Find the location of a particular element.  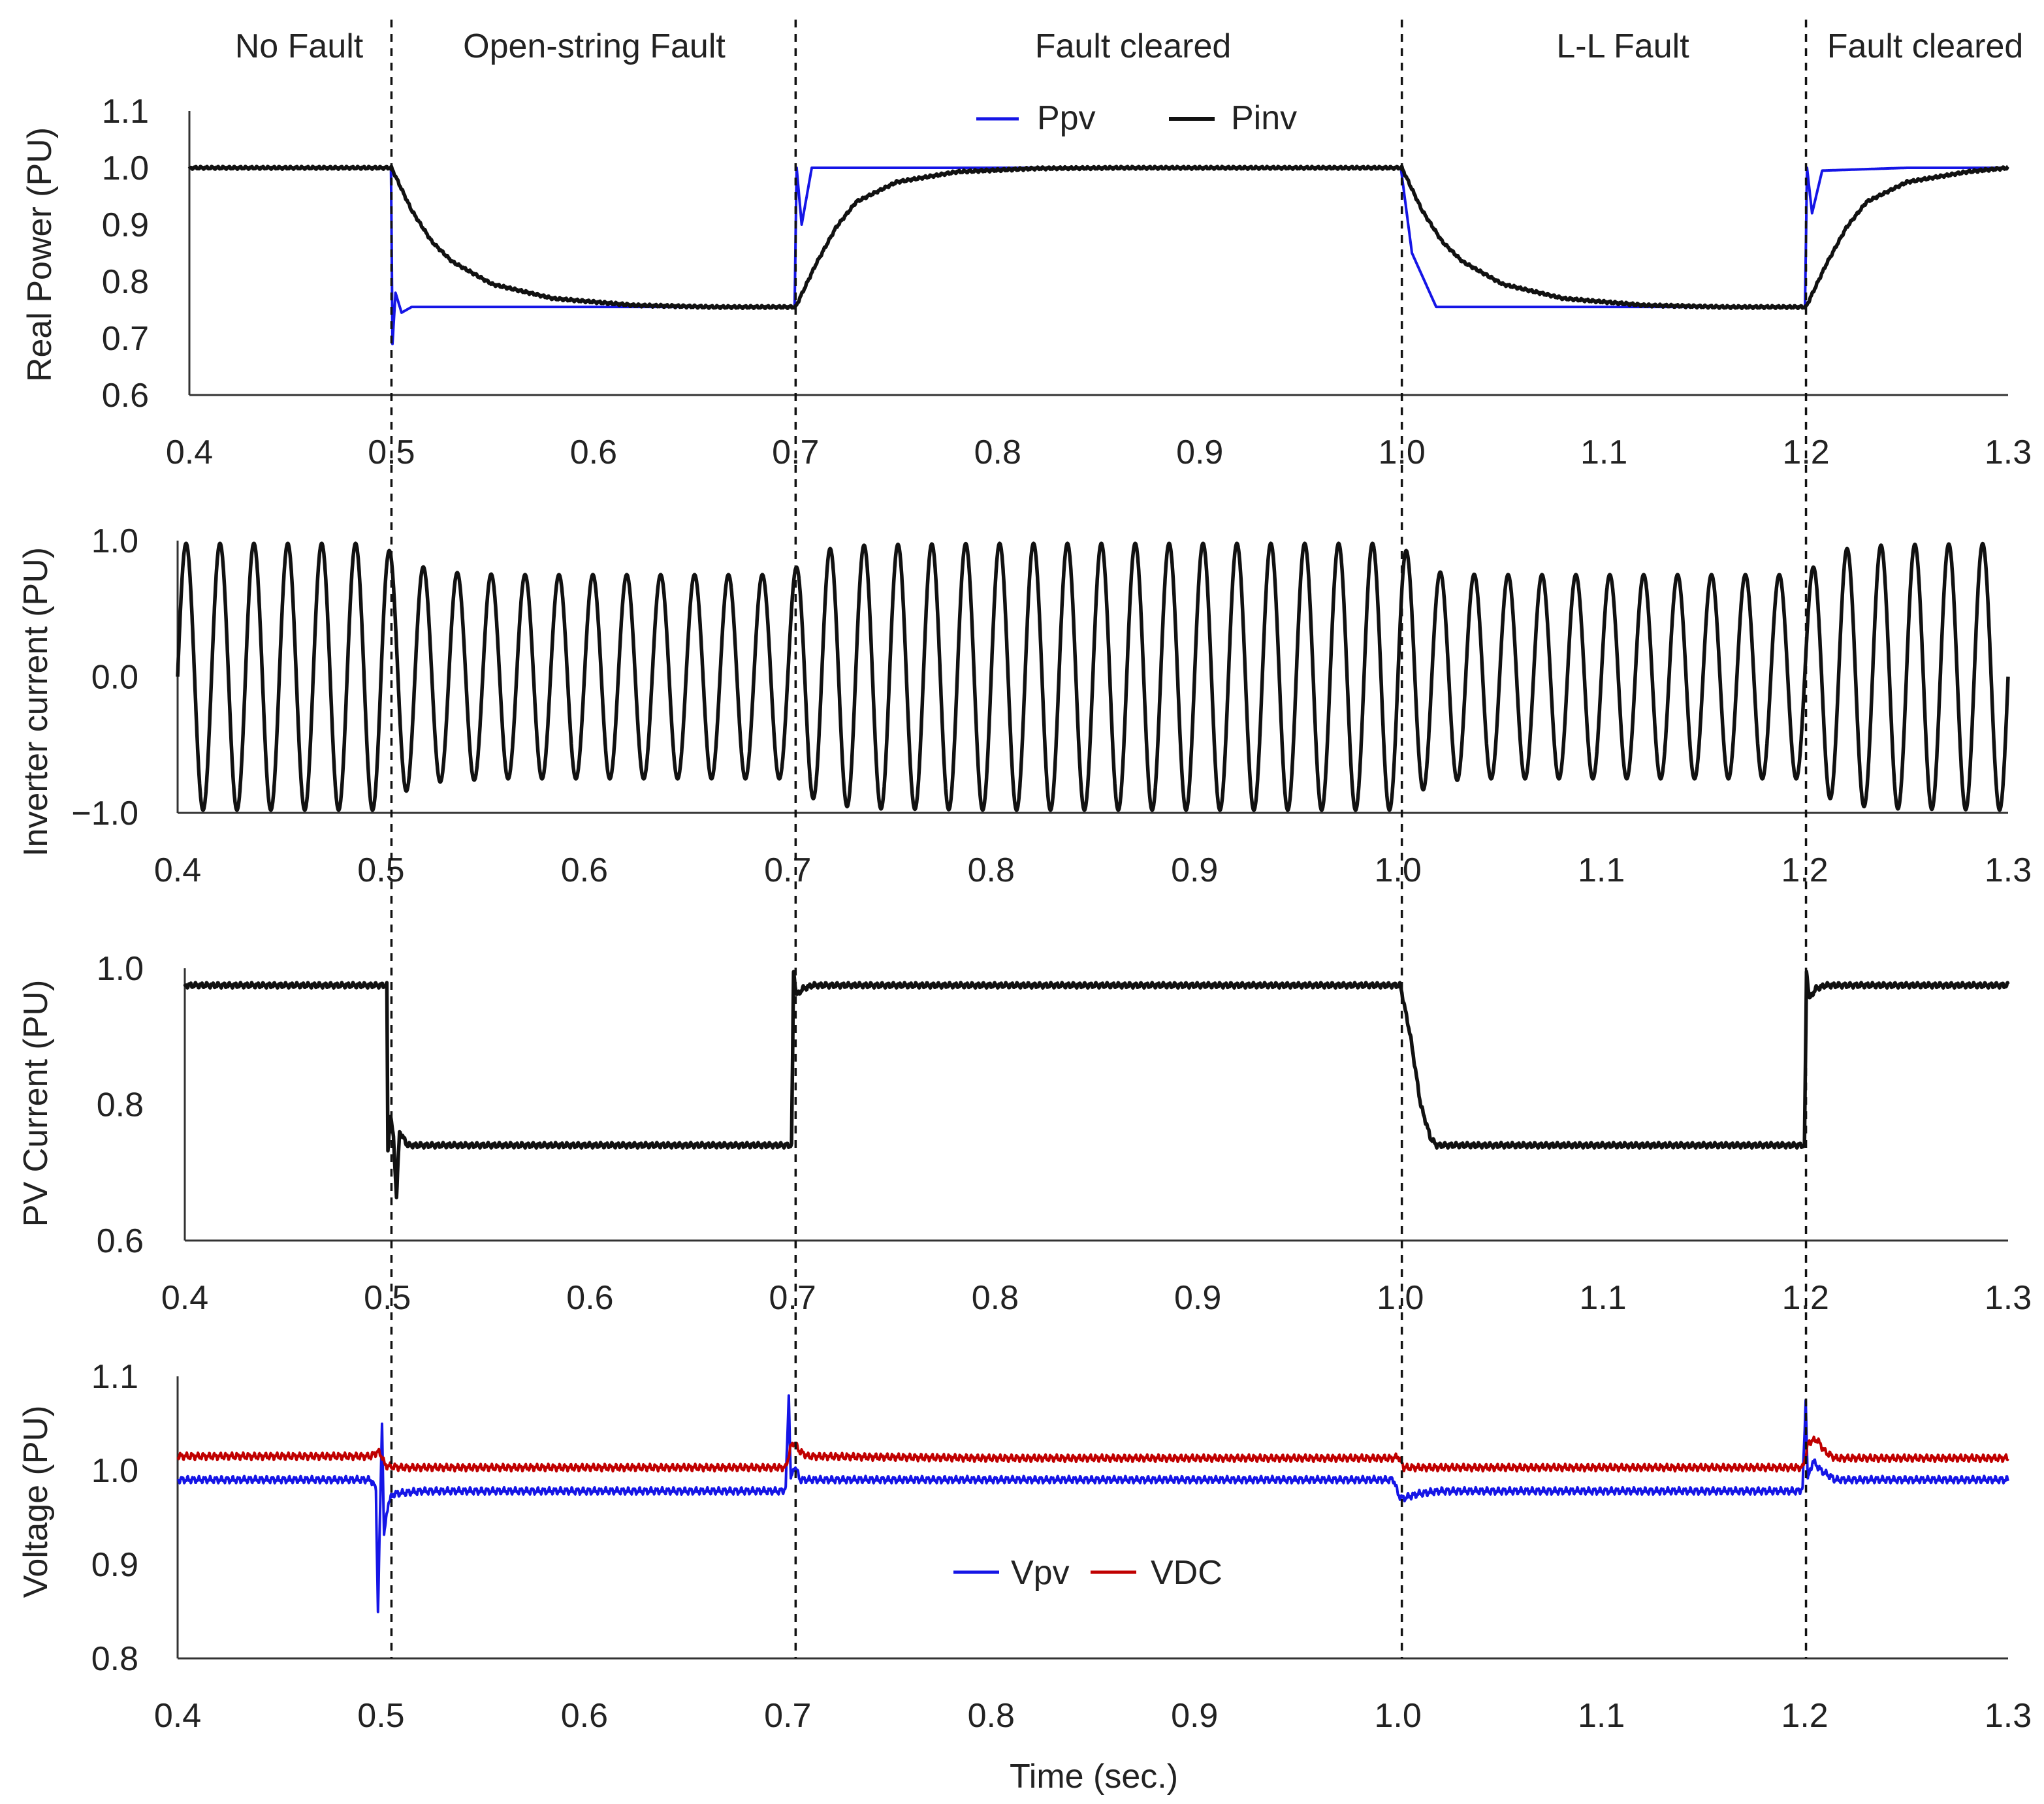

series-line-vdc is located at coordinates (1092, 1454).